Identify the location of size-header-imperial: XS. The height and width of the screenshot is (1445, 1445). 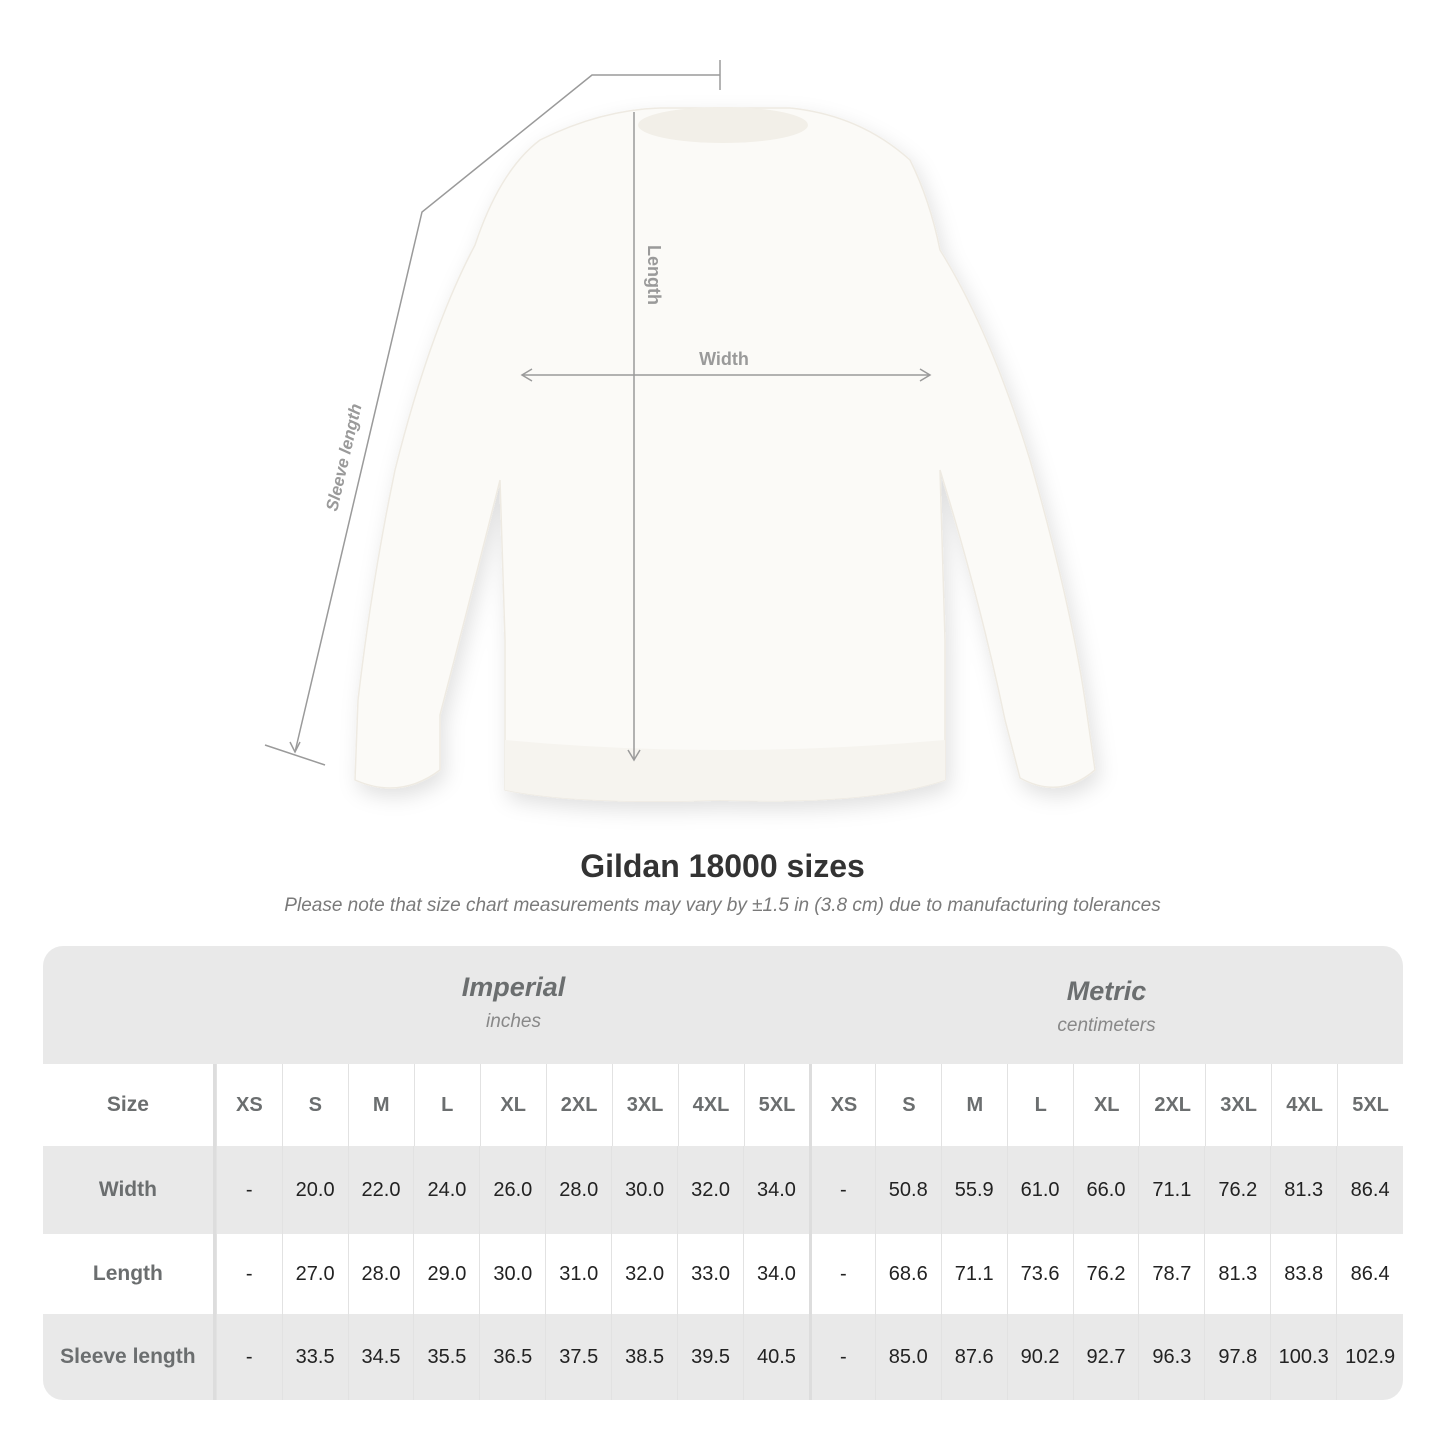
(248, 1105).